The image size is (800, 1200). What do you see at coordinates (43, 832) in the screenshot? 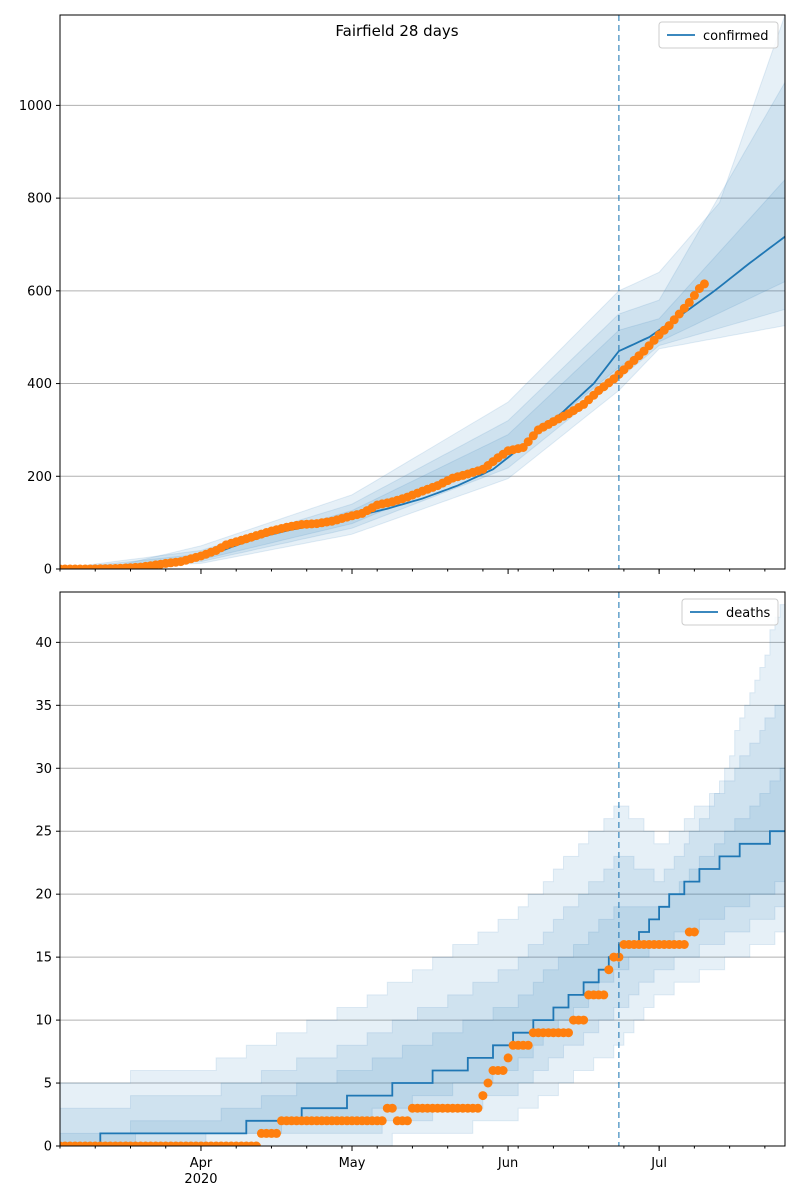
I see `y-tick-label: 25` at bounding box center [43, 832].